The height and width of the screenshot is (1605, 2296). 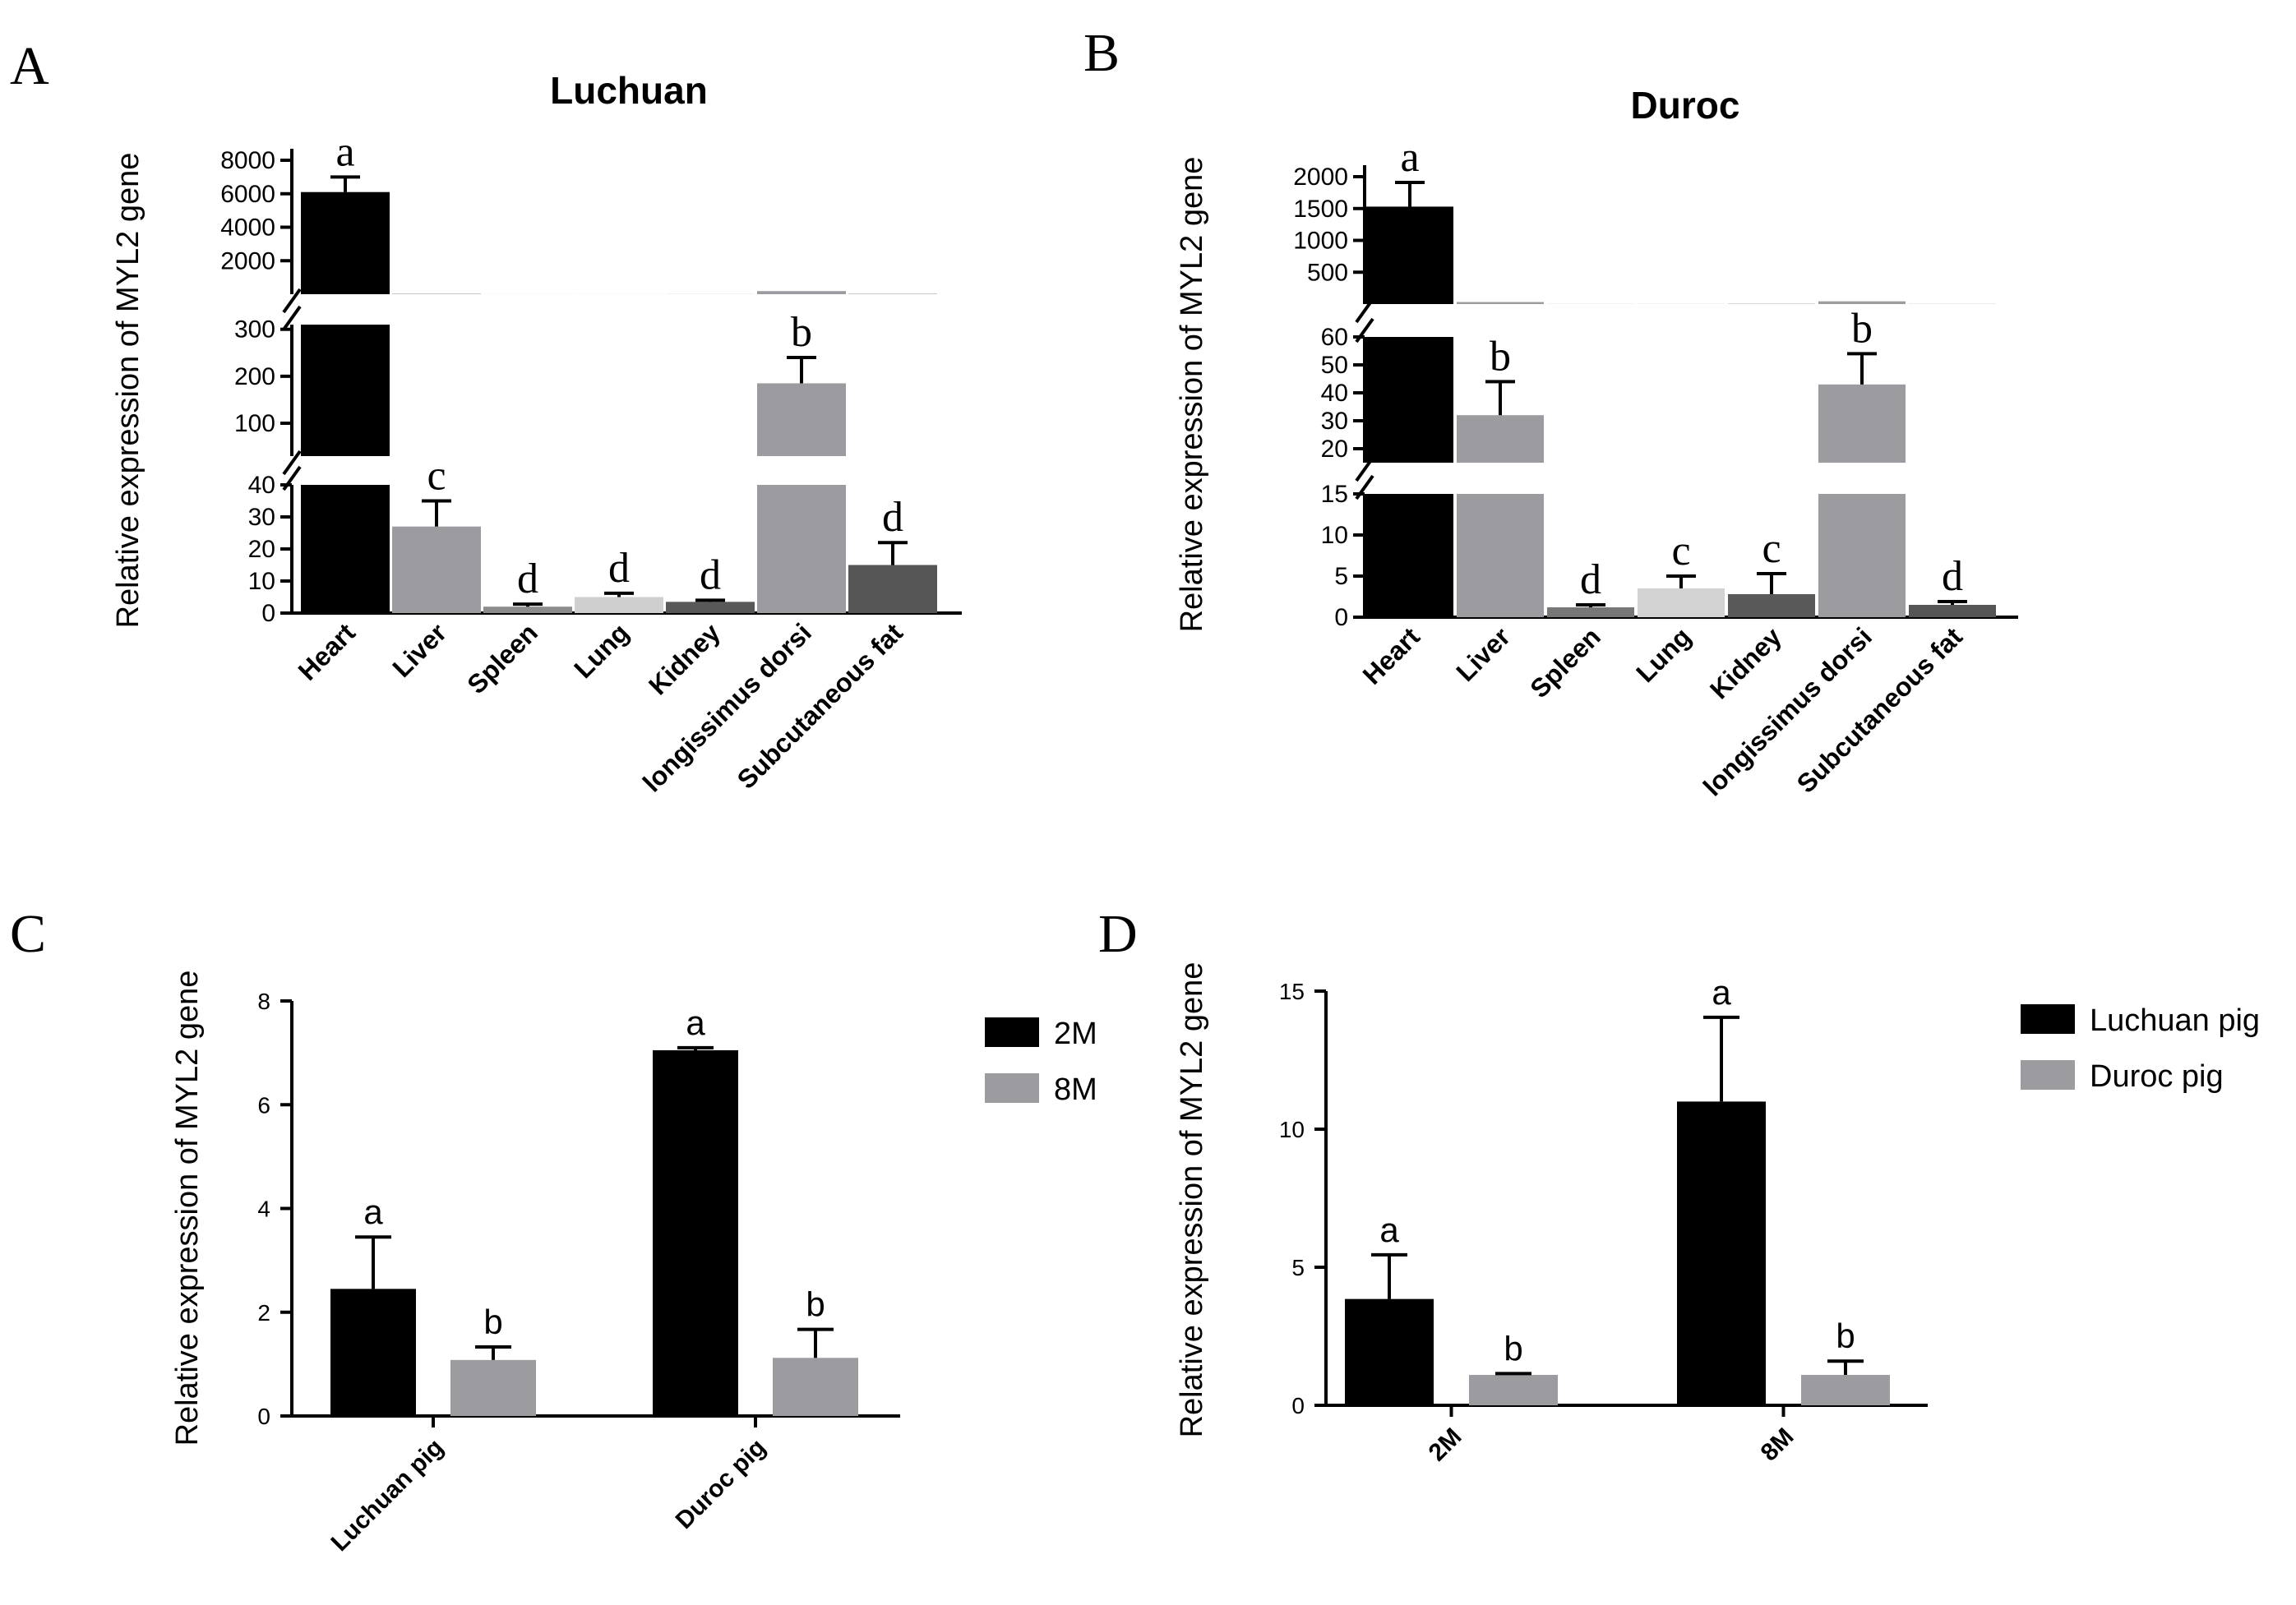 What do you see at coordinates (710, 607) in the screenshot?
I see `bar-kidney` at bounding box center [710, 607].